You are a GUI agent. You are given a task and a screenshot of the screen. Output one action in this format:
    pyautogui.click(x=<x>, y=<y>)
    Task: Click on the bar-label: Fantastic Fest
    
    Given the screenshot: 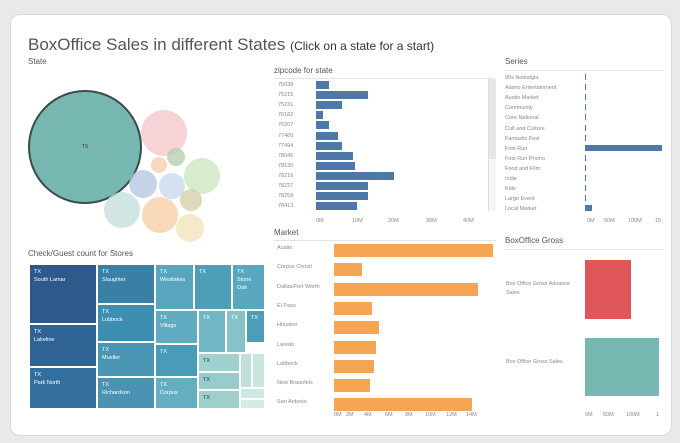 What is the action you would take?
    pyautogui.click(x=522, y=138)
    